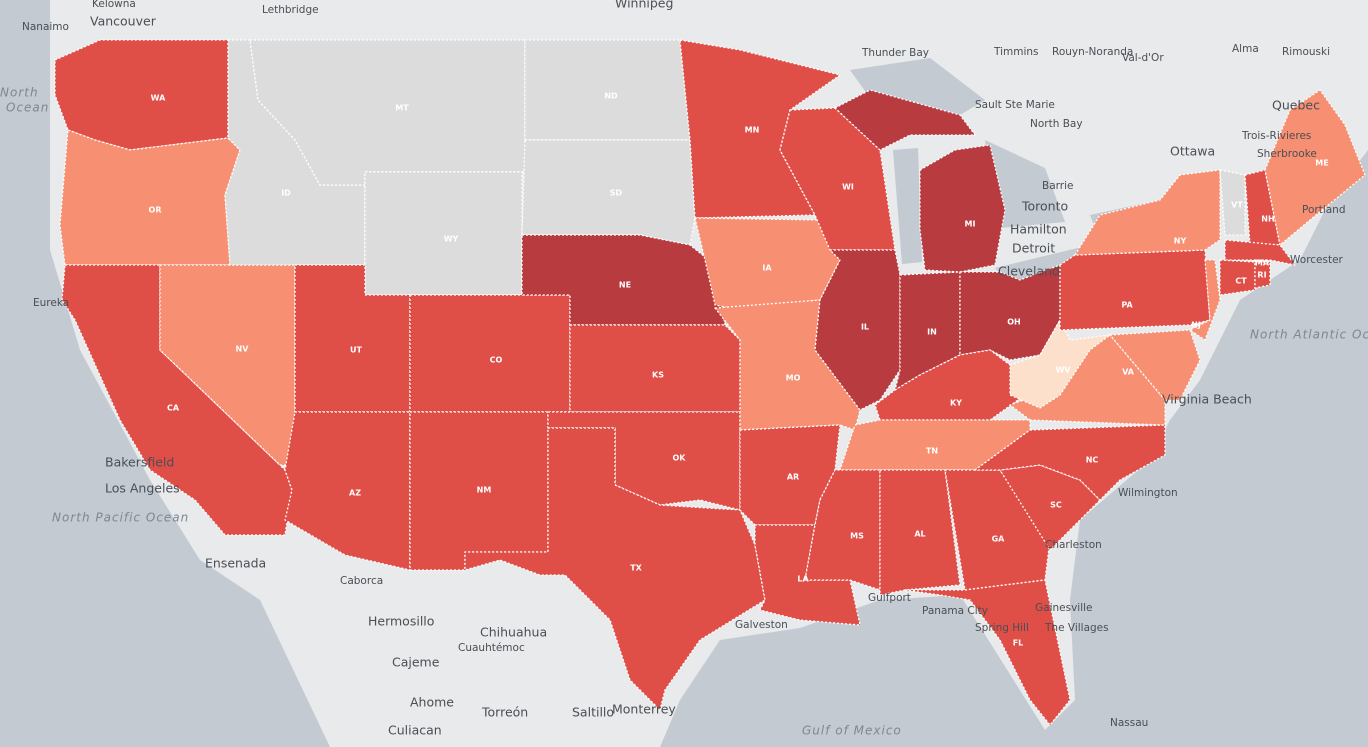  What do you see at coordinates (1267, 219) in the screenshot?
I see `state-label: NH` at bounding box center [1267, 219].